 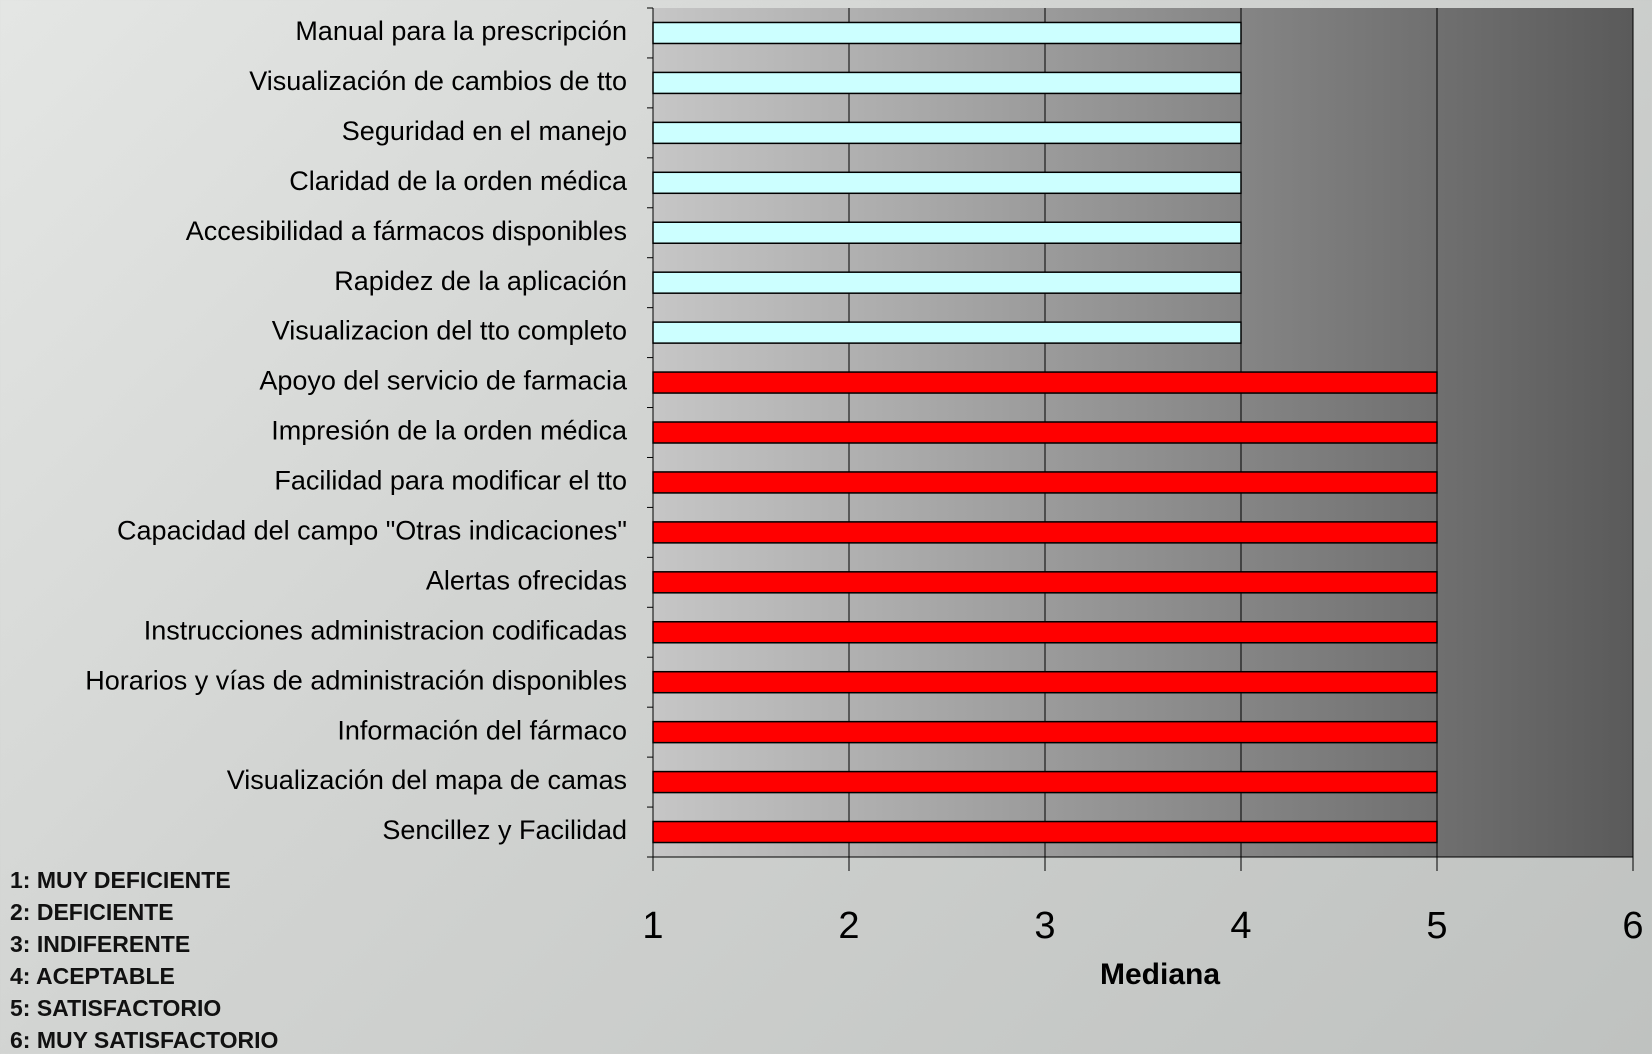 I want to click on y-tick-label: Facilidad para modificar el tto, so click(x=450, y=481).